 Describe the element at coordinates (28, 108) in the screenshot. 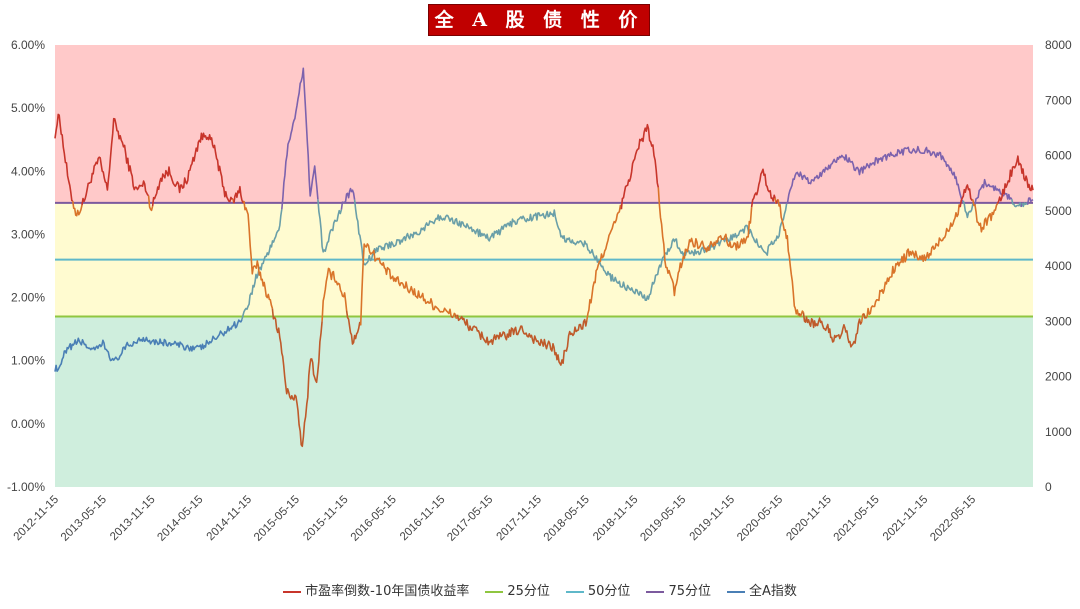

I see `y-left-tick-label: 5.00%` at that location.